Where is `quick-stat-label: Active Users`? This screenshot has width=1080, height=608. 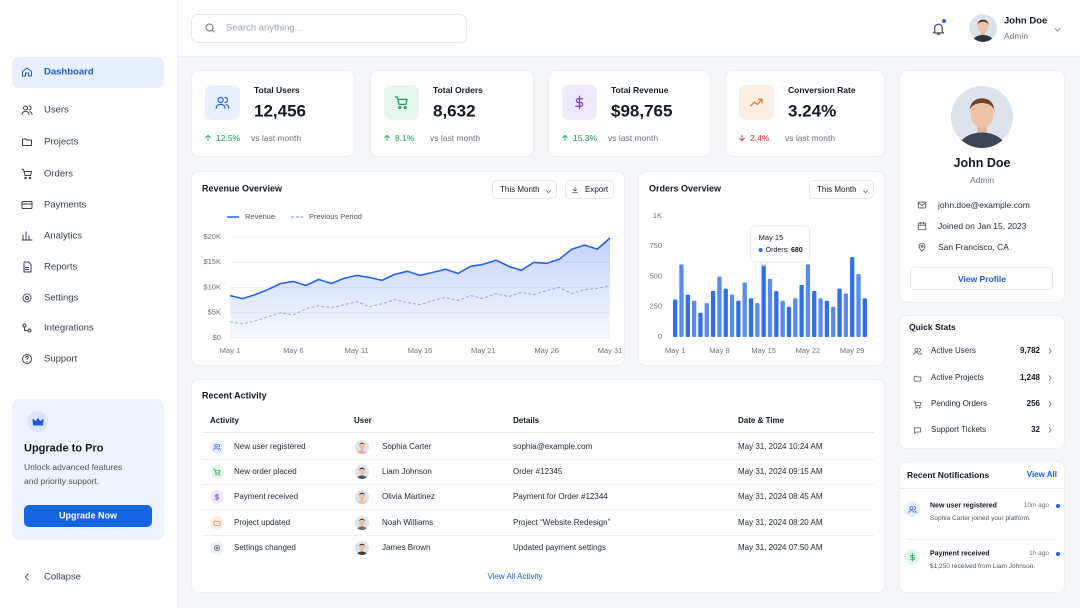
quick-stat-label: Active Users is located at coordinates (953, 350).